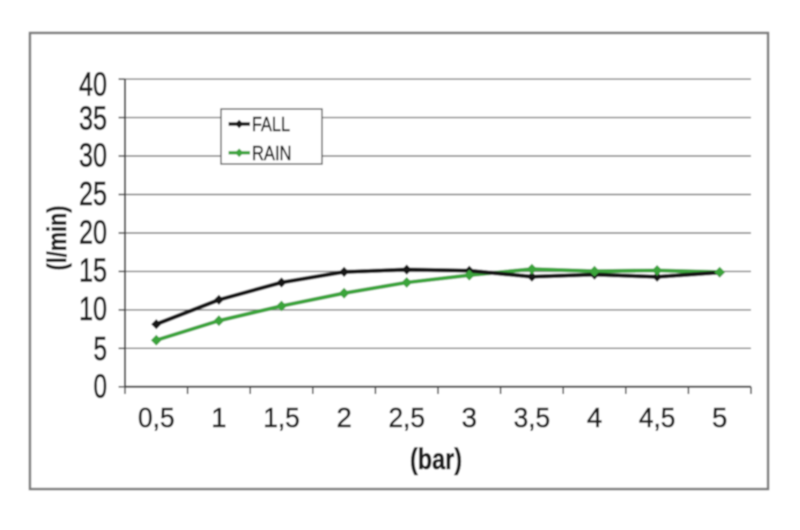 The image size is (800, 530). Describe the element at coordinates (406, 417) in the screenshot. I see `svg-text: 2,5` at that location.